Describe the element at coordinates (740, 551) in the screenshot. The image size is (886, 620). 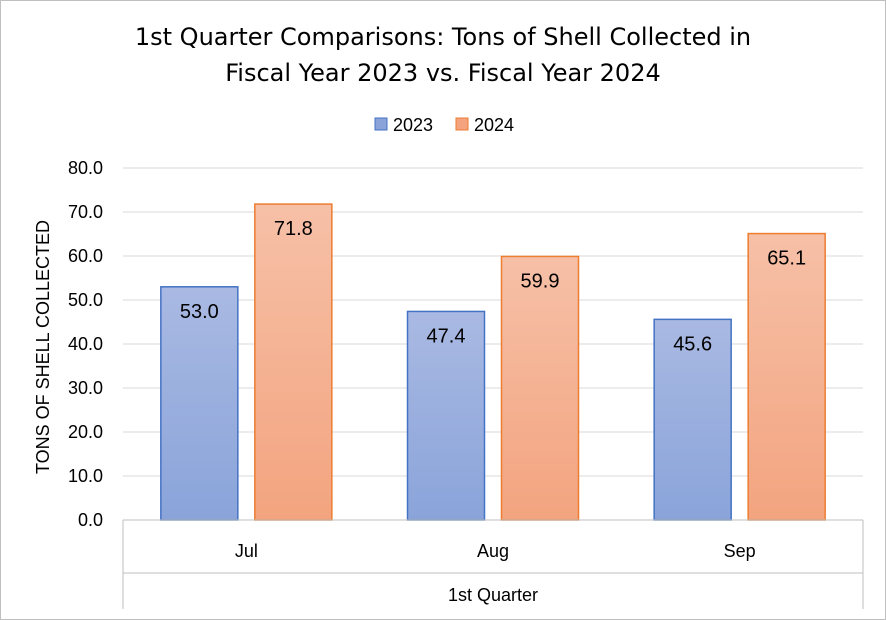
I see `x-category-label-Sep: Sep` at that location.